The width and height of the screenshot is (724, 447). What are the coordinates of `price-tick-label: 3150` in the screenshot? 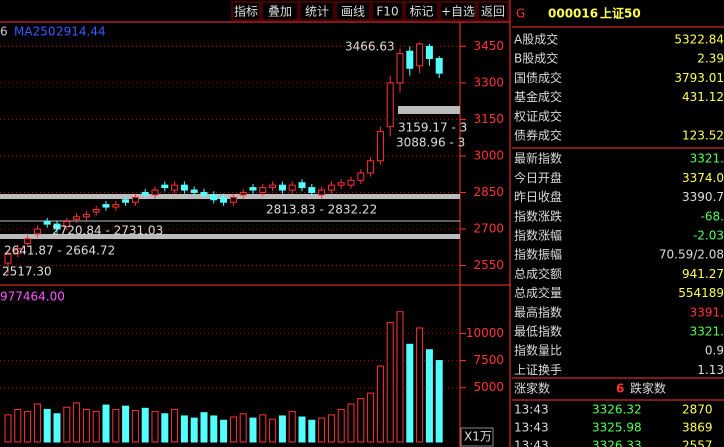 It's located at (488, 119).